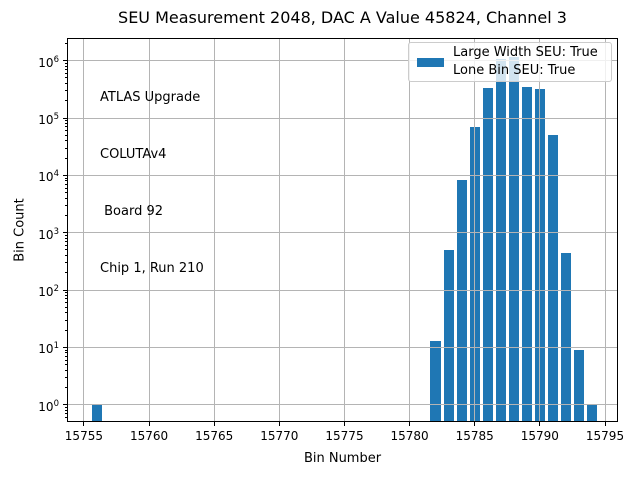 Image resolution: width=640 pixels, height=480 pixels. Describe the element at coordinates (152, 268) in the screenshot. I see `annotation-line-4: Chip 1, Run 210` at that location.